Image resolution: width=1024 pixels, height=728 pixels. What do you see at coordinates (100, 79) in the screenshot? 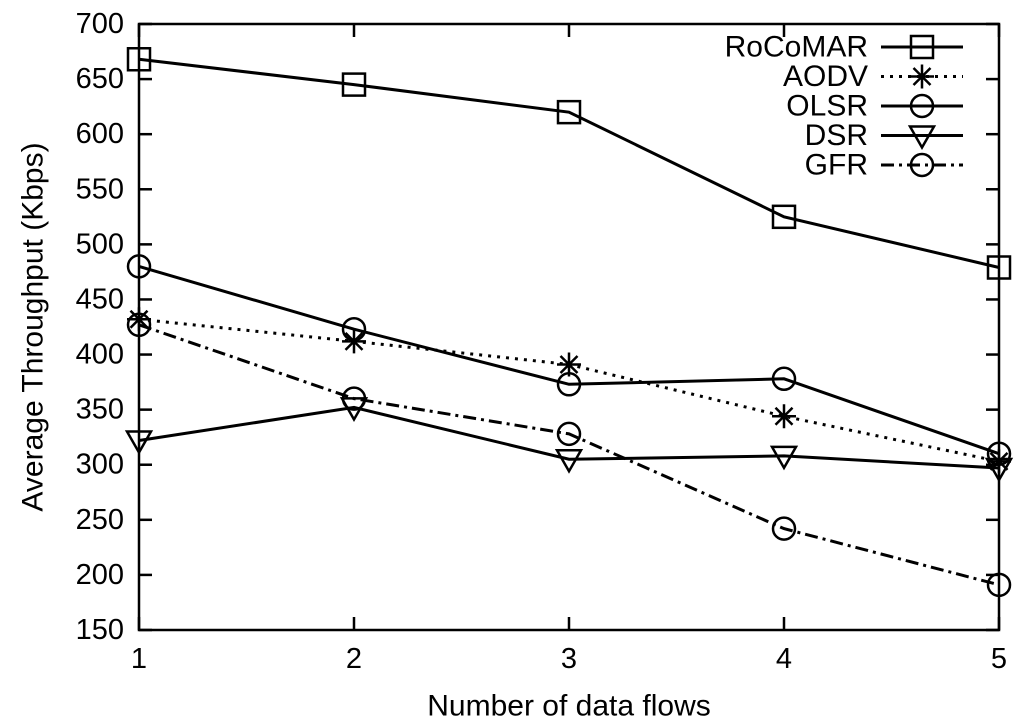
I see `y-tick-label: 650` at bounding box center [100, 79].